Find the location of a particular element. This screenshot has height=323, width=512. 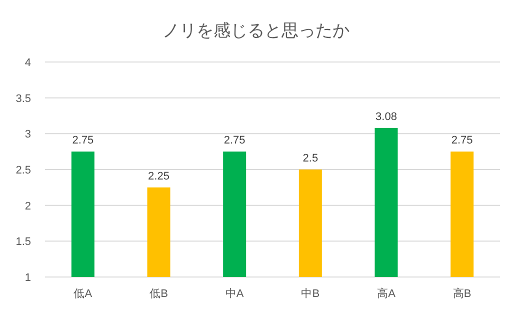

y-tick-label: 3.5 is located at coordinates (23, 98).